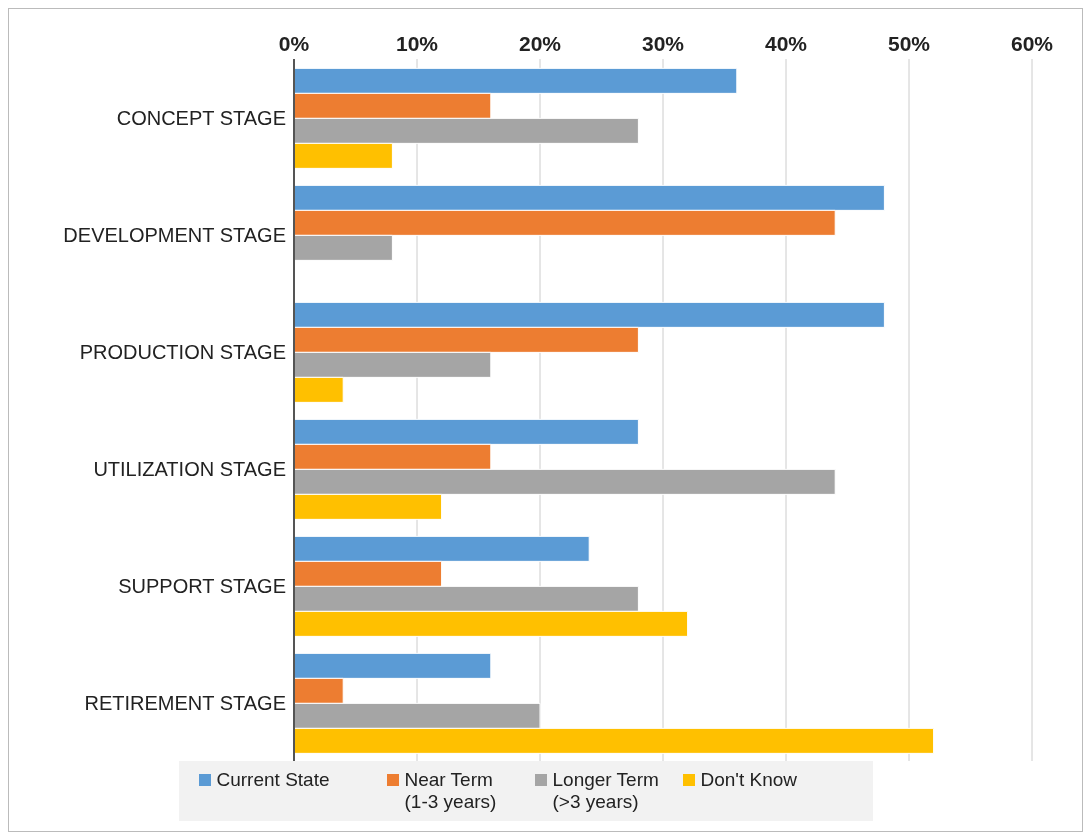 This screenshot has height=840, width=1091. I want to click on legend-label: Near Term (1-3 years), so click(451, 791).